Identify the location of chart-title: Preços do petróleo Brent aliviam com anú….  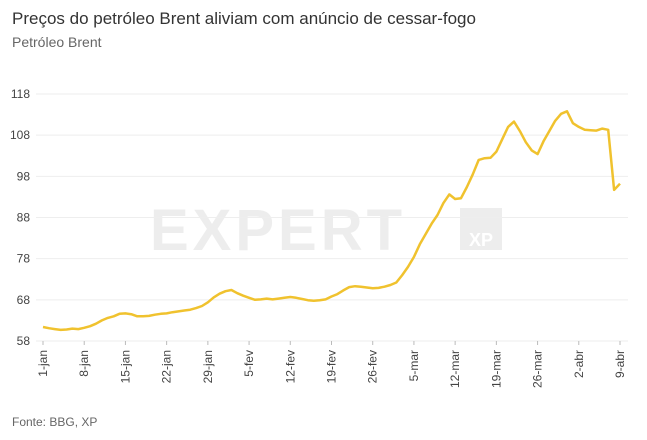
(244, 18).